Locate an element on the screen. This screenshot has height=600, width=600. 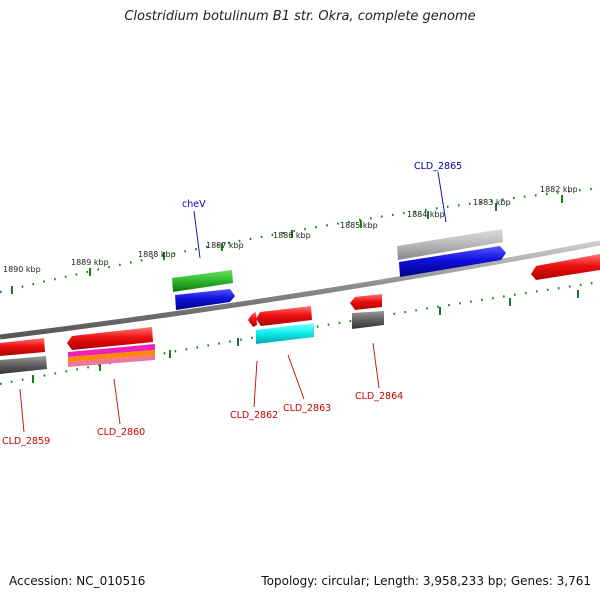
ruler-tick-label: 1890 kbp is located at coordinates (22, 269).